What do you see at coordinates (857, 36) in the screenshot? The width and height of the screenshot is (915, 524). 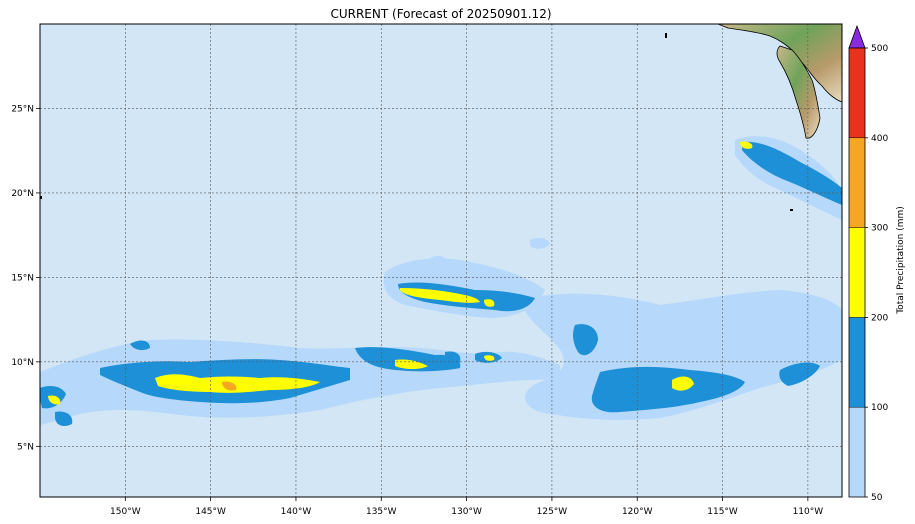 I see `colorbar-extend-triangle` at bounding box center [857, 36].